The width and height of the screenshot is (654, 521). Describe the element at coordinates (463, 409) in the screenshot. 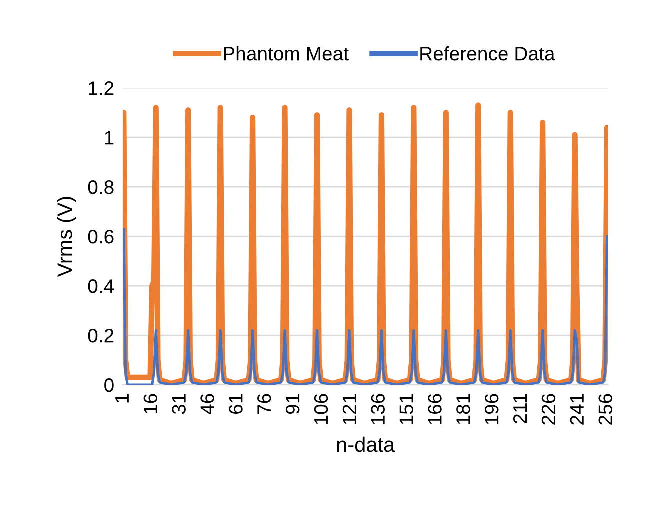

I see `x-tick-label: 181` at that location.